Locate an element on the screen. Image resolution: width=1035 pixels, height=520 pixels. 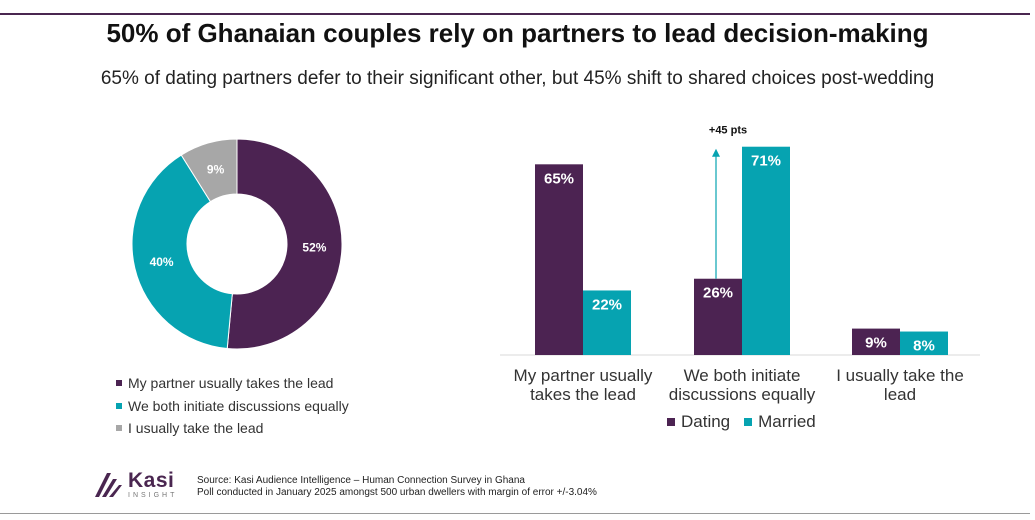
annotation-label: +45 pts is located at coordinates (728, 131).